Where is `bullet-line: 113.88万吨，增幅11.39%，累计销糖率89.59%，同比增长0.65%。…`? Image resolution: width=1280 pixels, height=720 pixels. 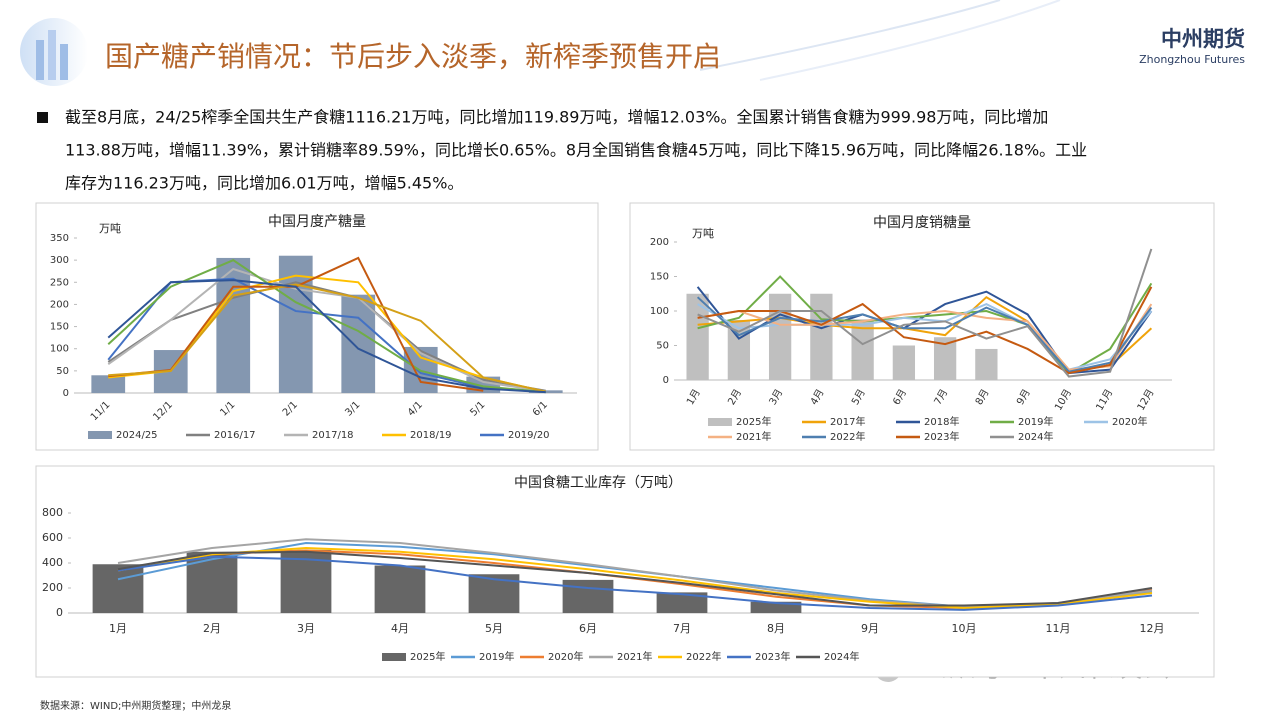 bullet-line: 113.88万吨，增幅11.39%，累计销糖率89.59%，同比增长0.65%。… is located at coordinates (576, 150).